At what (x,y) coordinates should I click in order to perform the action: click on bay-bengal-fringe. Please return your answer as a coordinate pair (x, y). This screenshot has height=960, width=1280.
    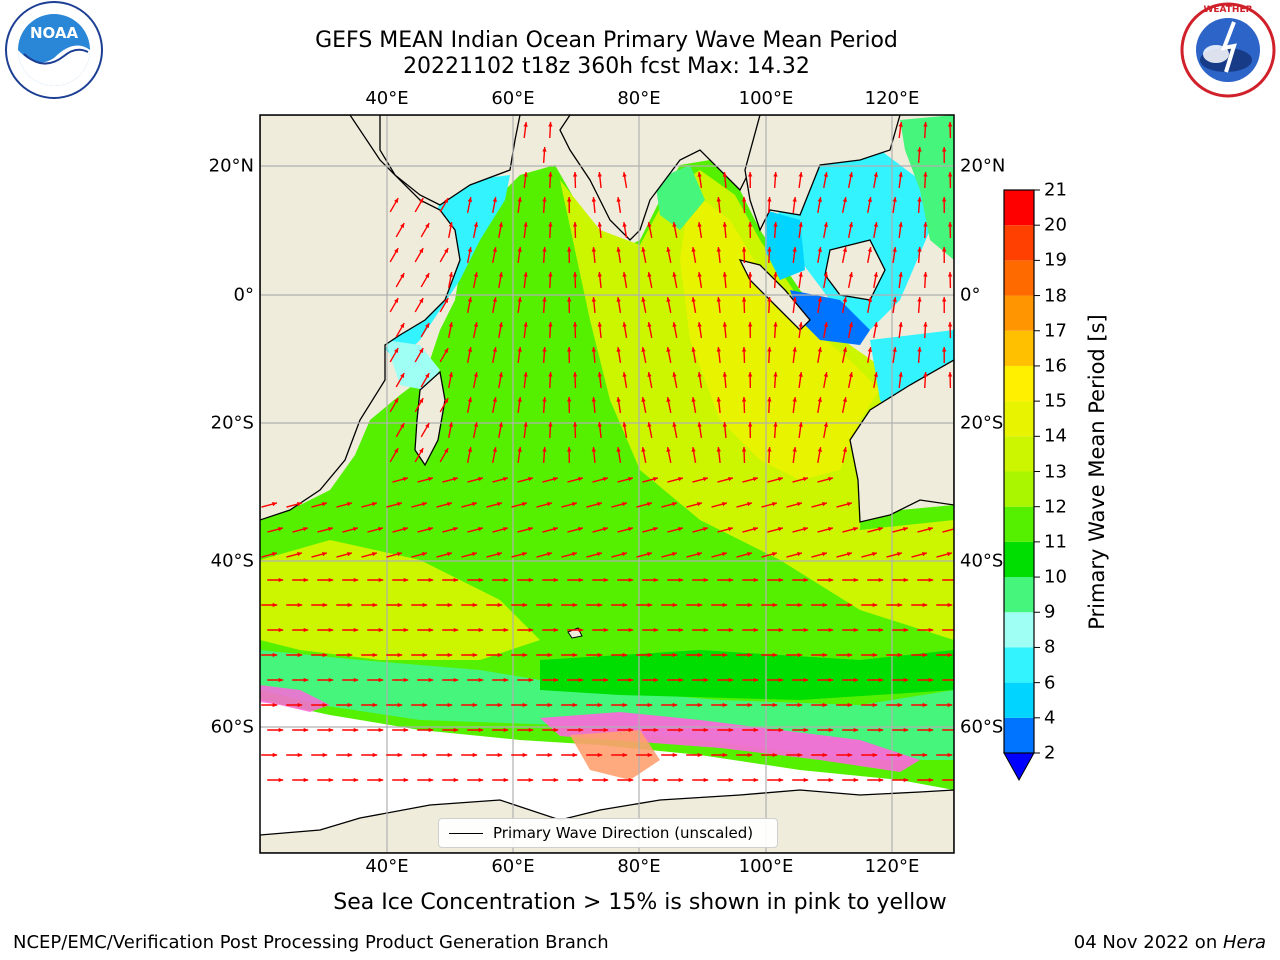
    Looking at the image, I should click on (680, 197).